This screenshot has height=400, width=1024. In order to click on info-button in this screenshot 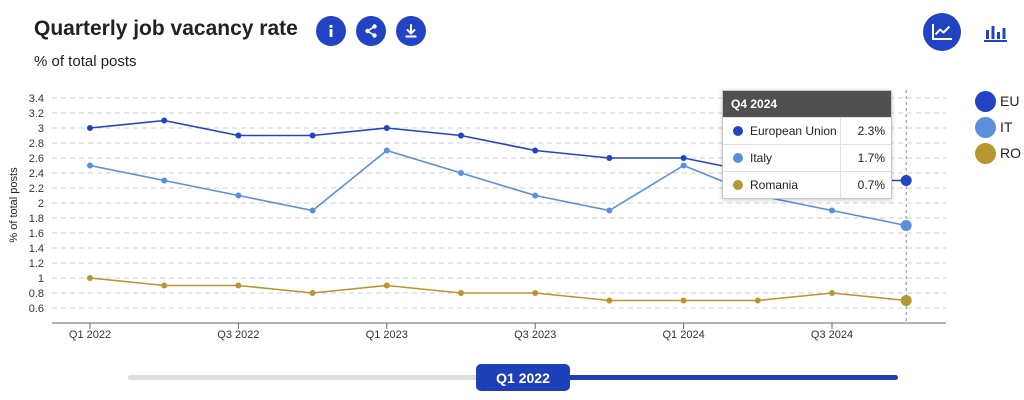, I will do `click(331, 31)`.